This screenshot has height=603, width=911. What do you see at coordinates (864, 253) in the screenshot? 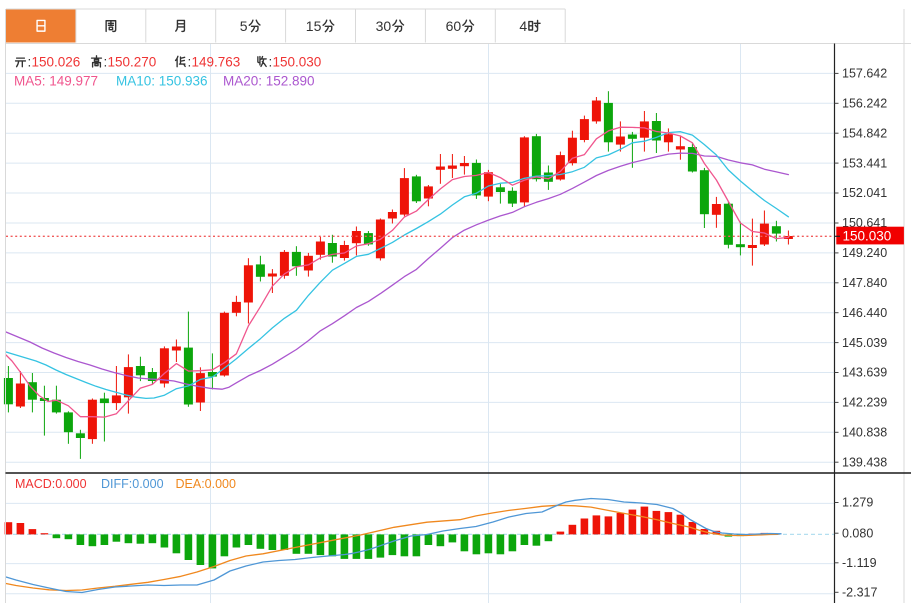
I see `svg-text: 149.240` at bounding box center [864, 253].